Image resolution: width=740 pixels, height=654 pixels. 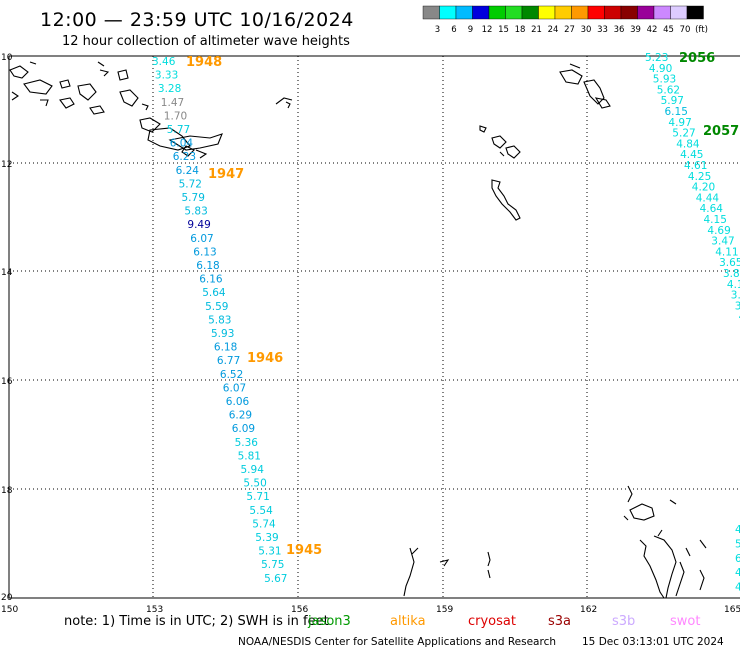 What do you see at coordinates (586, 30) in the screenshot?
I see `scale-label: 30` at bounding box center [586, 30].